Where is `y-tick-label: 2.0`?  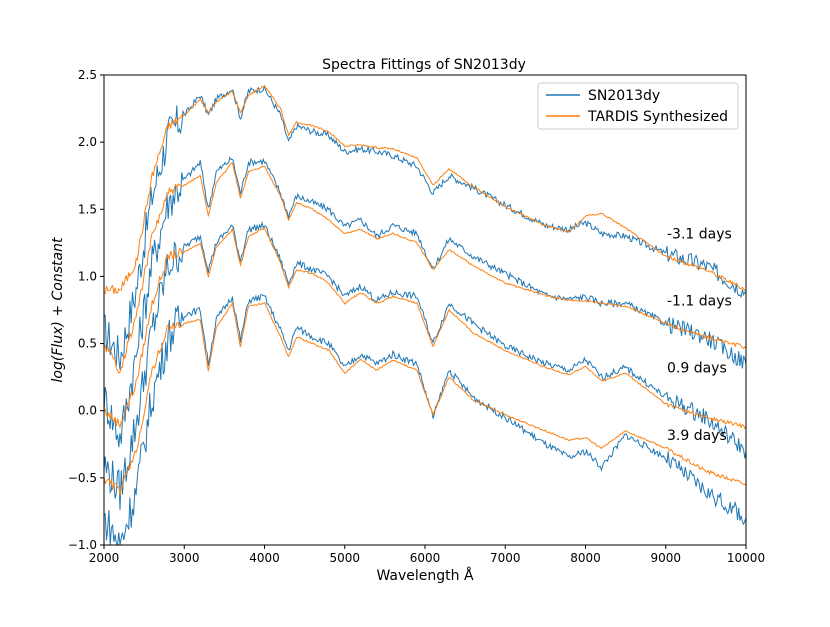
y-tick-label: 2.0 is located at coordinates (87, 142).